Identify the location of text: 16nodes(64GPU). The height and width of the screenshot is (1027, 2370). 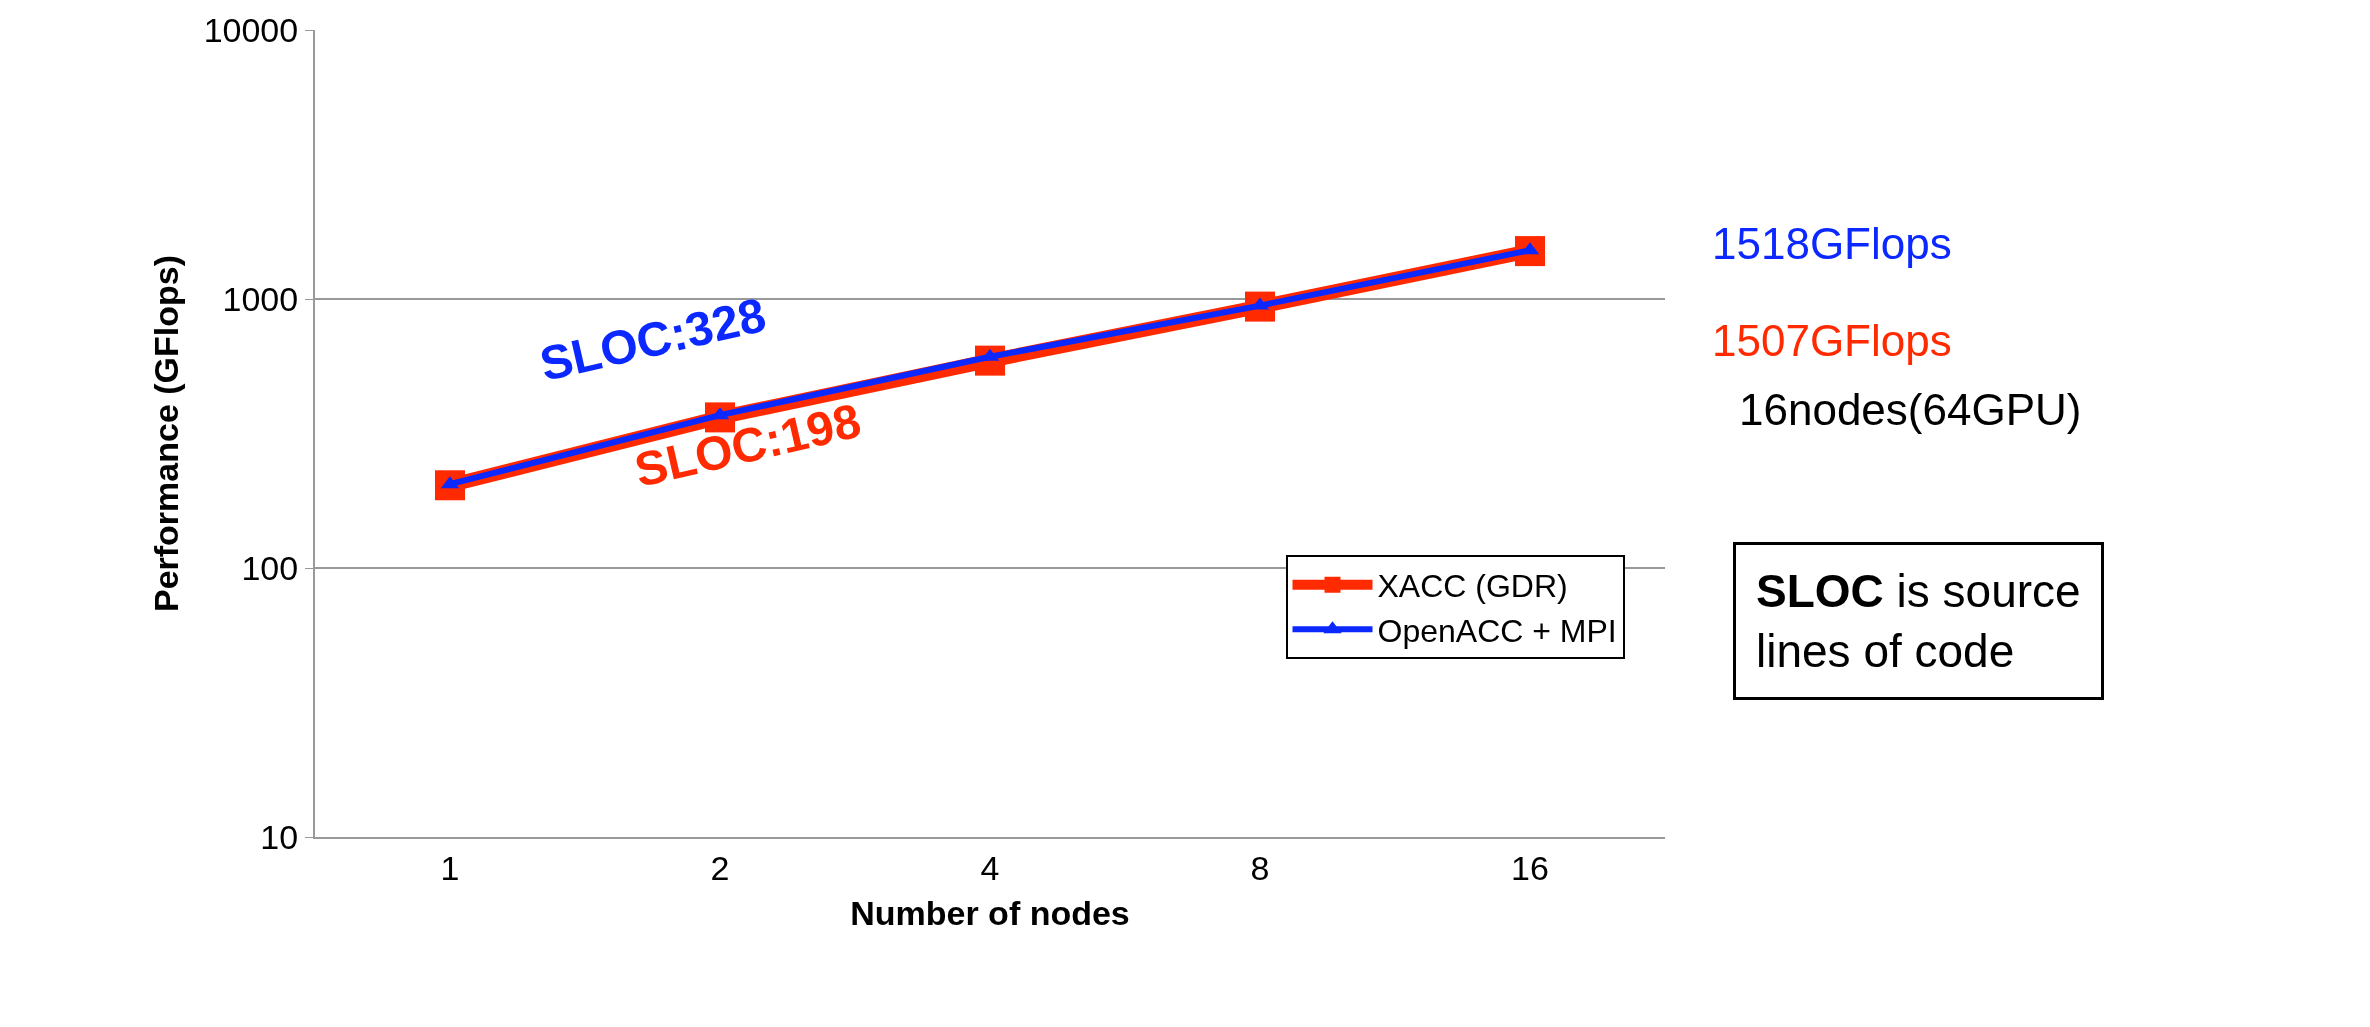
(1910, 409).